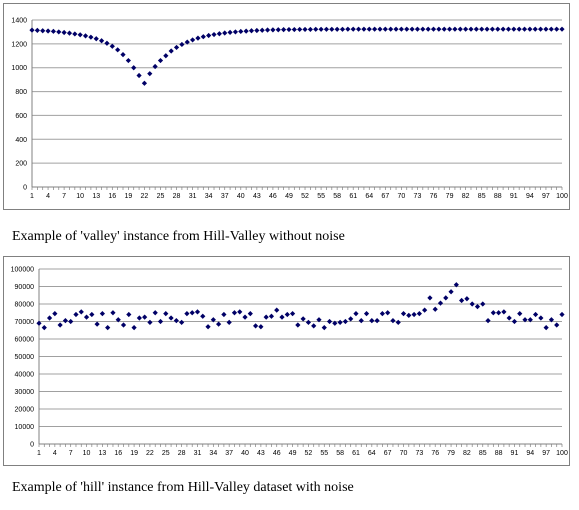  I want to click on x-tick-label: 46, so click(273, 196).